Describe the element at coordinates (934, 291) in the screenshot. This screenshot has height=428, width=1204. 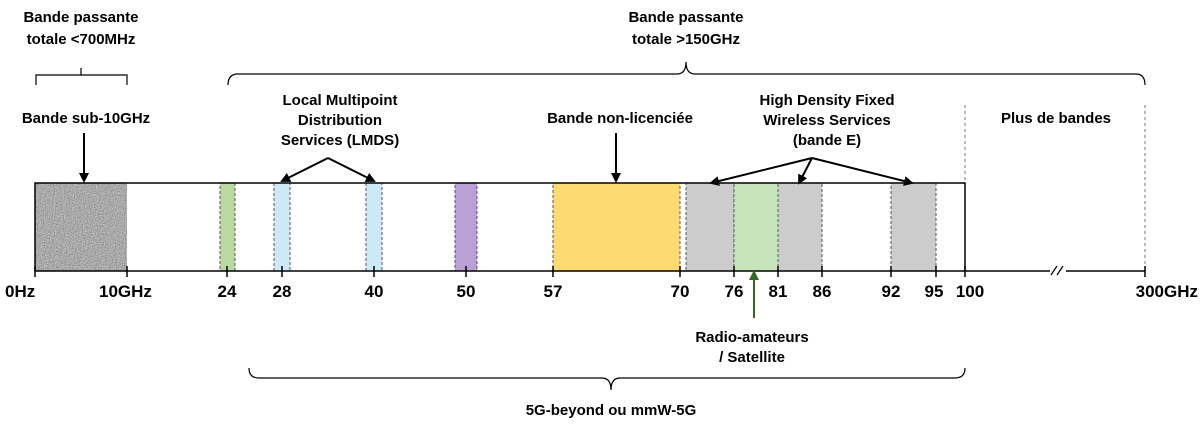
I see `tick-label: 95` at that location.